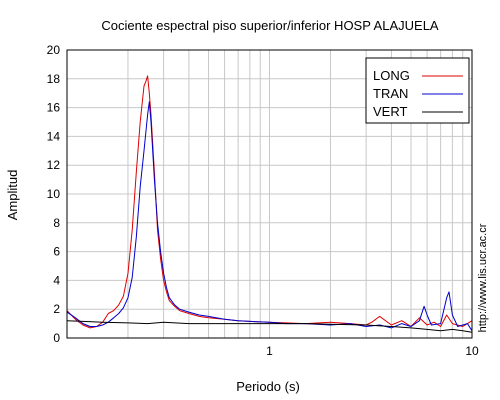  I want to click on source-url: http://www.lis.ucr.ac.cr, so click(483, 277).